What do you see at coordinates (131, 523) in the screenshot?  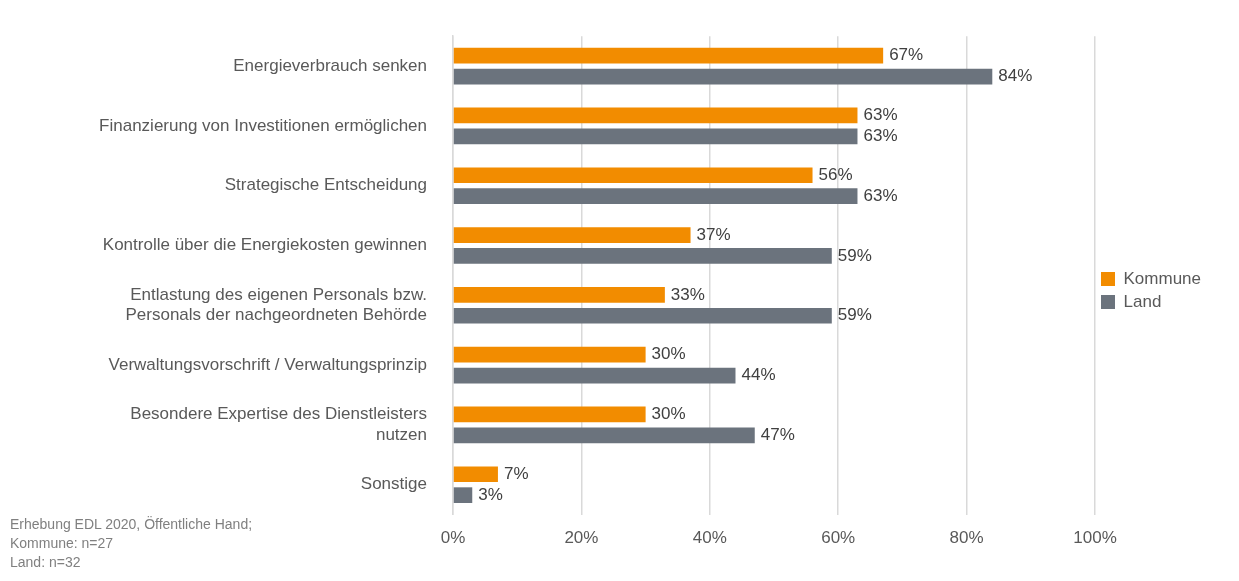 I see `text: Erhebung EDL 2020, Öffentliche Hand;` at bounding box center [131, 523].